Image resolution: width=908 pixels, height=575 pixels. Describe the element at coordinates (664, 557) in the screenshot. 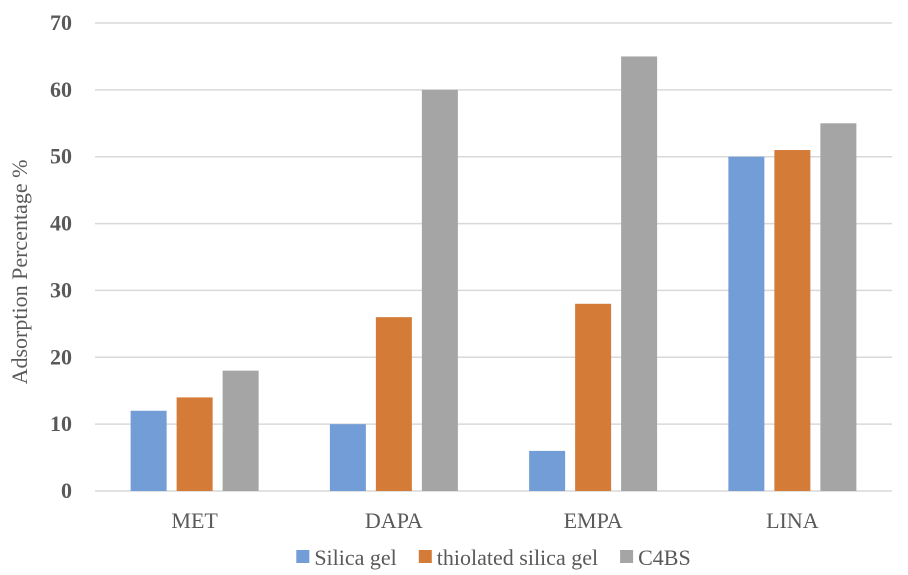

I see `legend-label-2: C4BS` at that location.